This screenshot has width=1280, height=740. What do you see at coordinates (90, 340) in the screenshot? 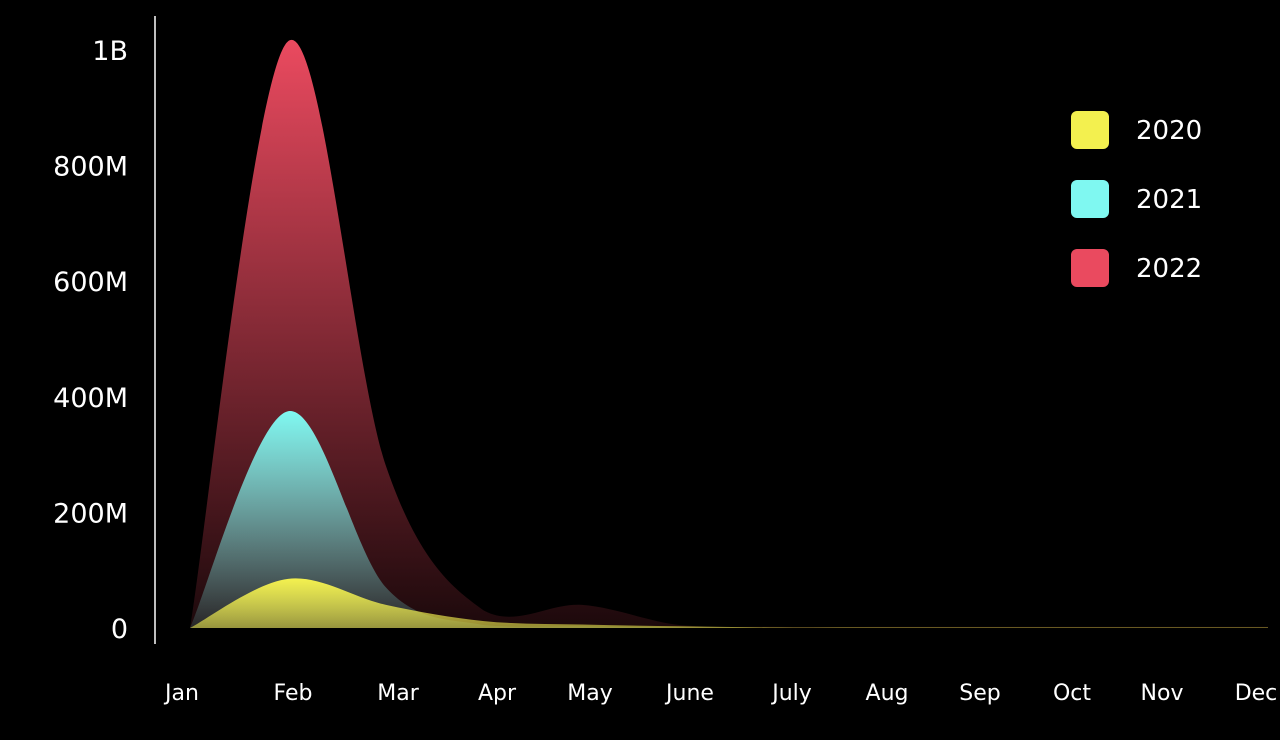
I see `y-axis-ticks: 0 200M 400M 600M 800M 1B` at bounding box center [90, 340].